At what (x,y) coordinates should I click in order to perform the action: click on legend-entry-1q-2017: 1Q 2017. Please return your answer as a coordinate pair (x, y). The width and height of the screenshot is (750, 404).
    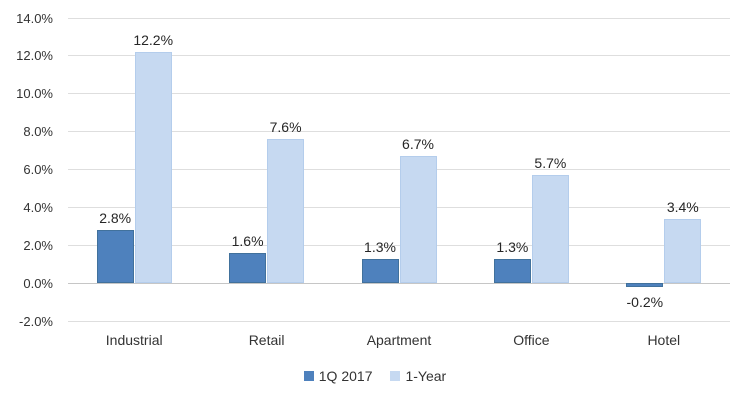
    Looking at the image, I should click on (338, 376).